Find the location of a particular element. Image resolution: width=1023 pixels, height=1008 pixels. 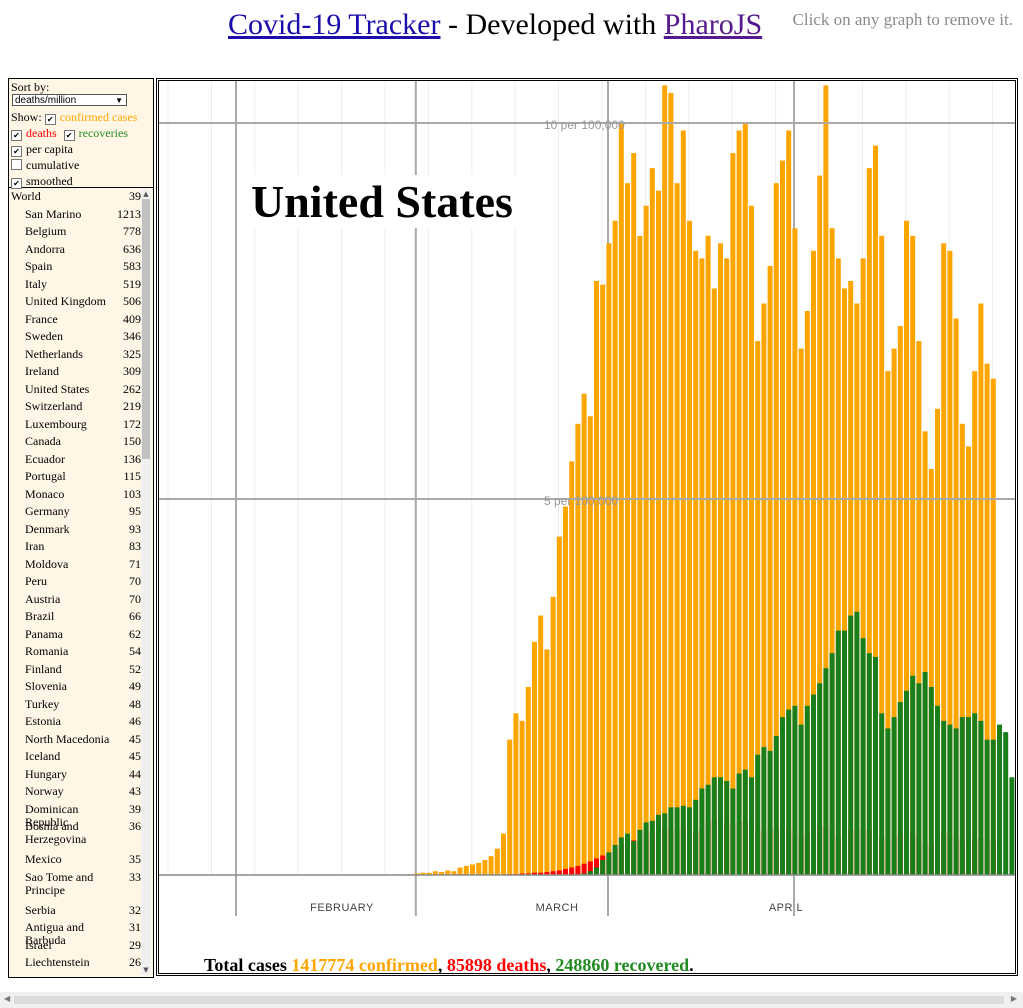

country-value: 115 is located at coordinates (132, 476).